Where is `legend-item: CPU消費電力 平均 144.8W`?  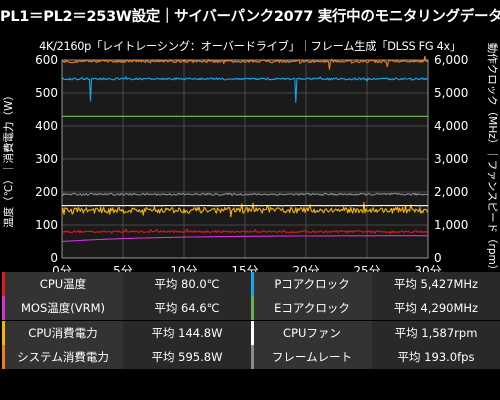 legend-item: CPU消費電力 平均 144.8W is located at coordinates (126, 333).